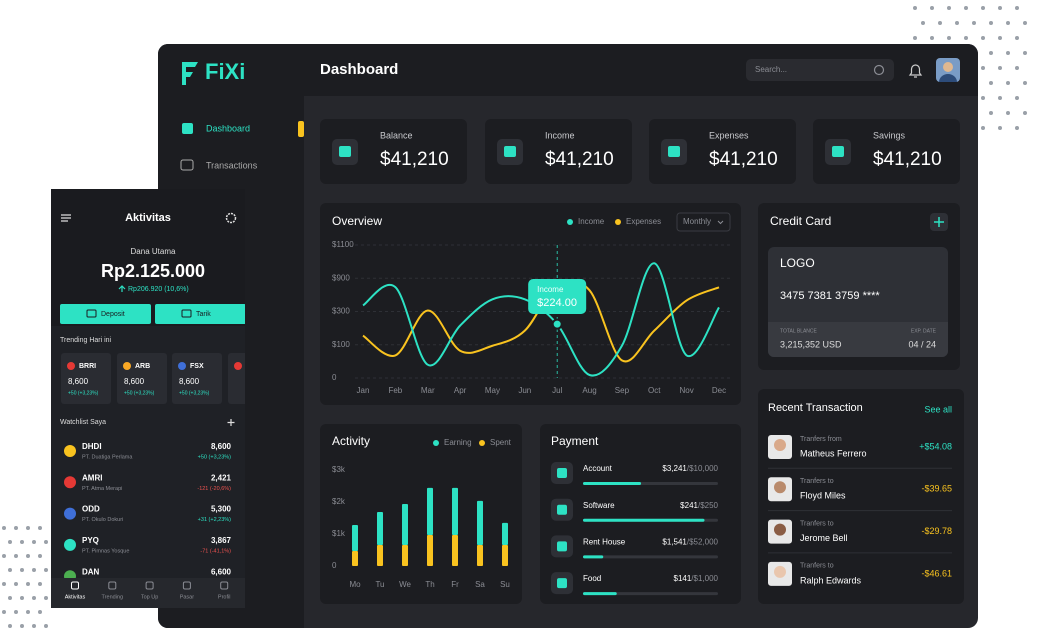 The image size is (1037, 644). What do you see at coordinates (598, 468) in the screenshot?
I see `payment-label: Account` at bounding box center [598, 468].